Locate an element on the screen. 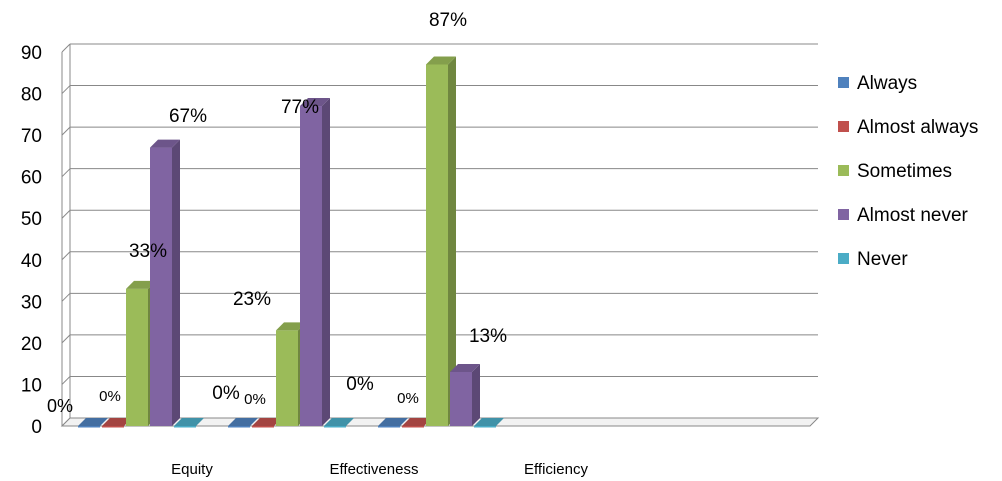 The width and height of the screenshot is (1002, 481). data-label: 23% is located at coordinates (252, 299).